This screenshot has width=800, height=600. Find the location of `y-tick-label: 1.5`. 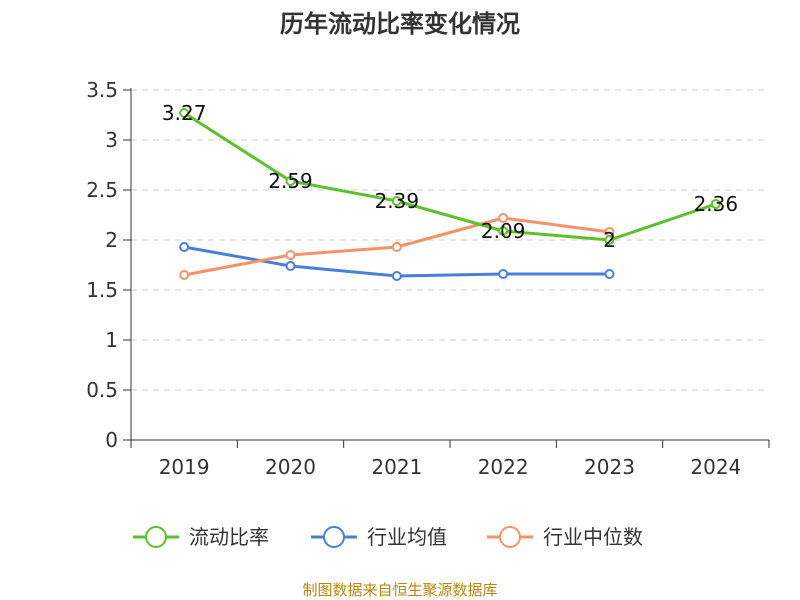

y-tick-label: 1.5 is located at coordinates (102, 290).